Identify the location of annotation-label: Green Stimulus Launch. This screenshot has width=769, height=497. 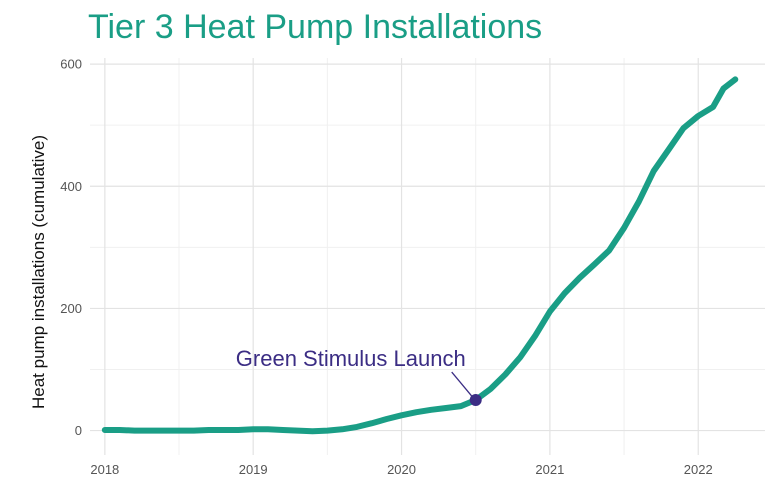
(351, 358).